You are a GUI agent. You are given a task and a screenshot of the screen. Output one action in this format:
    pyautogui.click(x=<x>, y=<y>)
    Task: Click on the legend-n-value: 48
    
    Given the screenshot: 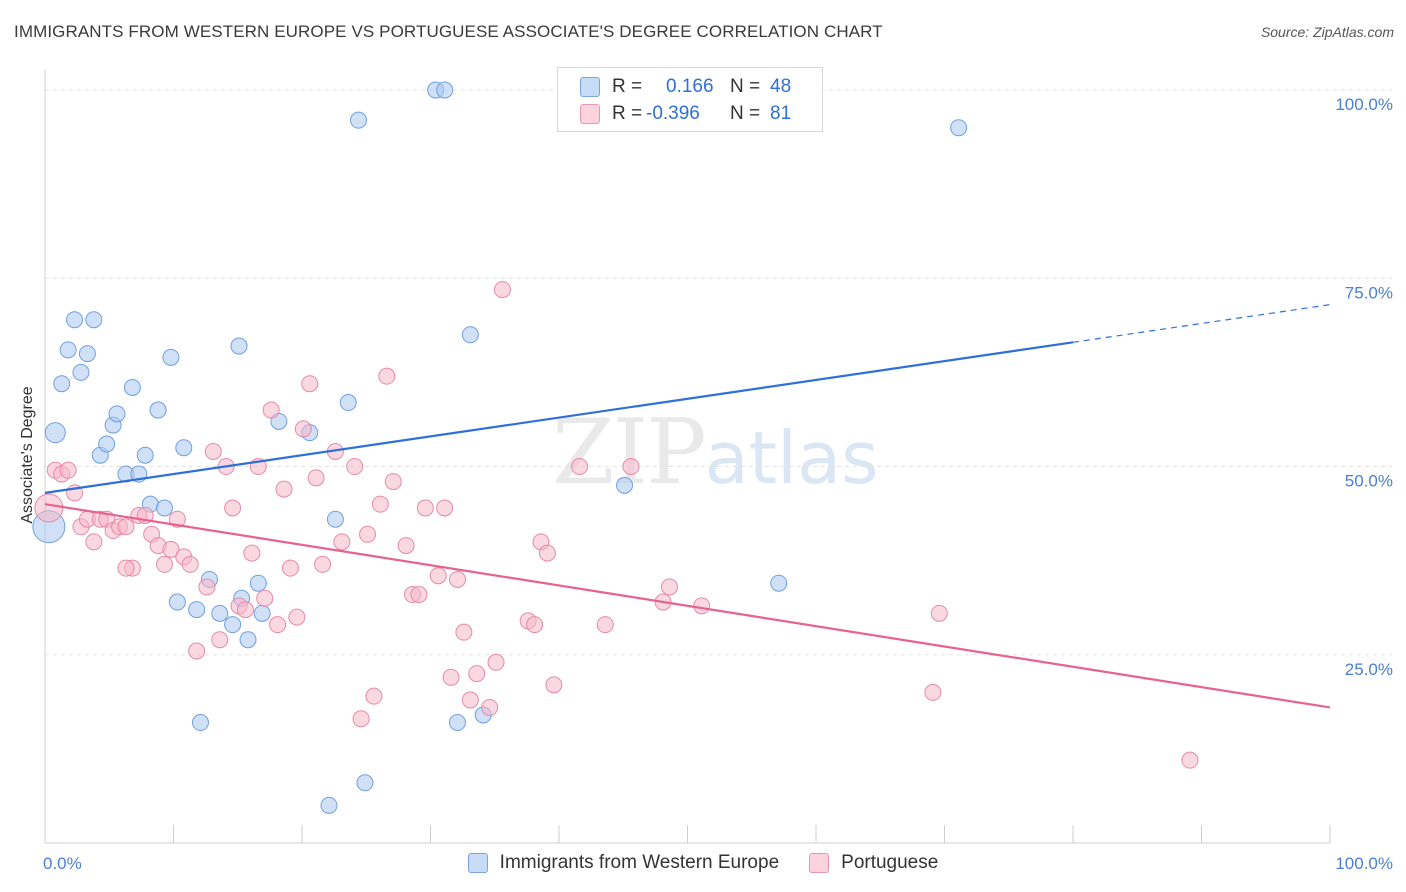 What is the action you would take?
    pyautogui.click(x=781, y=86)
    